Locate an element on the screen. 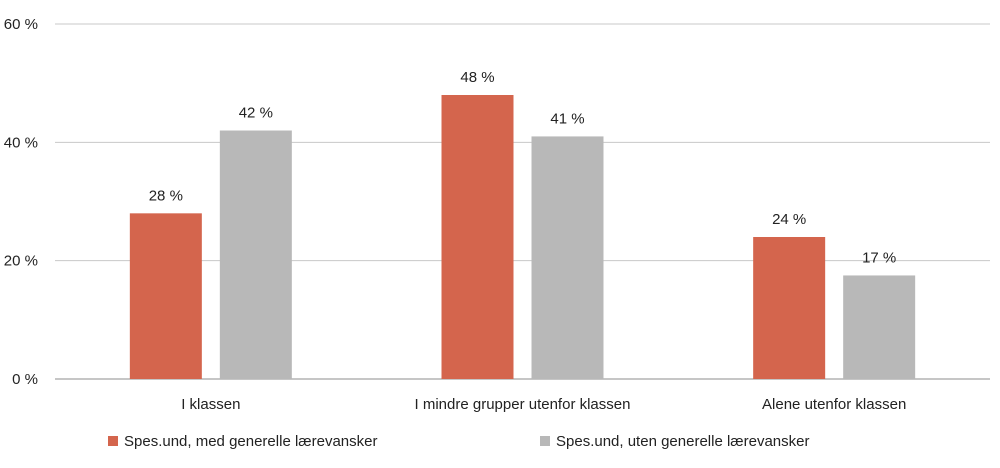 The image size is (1000, 468). data-label: 42 % is located at coordinates (256, 113).